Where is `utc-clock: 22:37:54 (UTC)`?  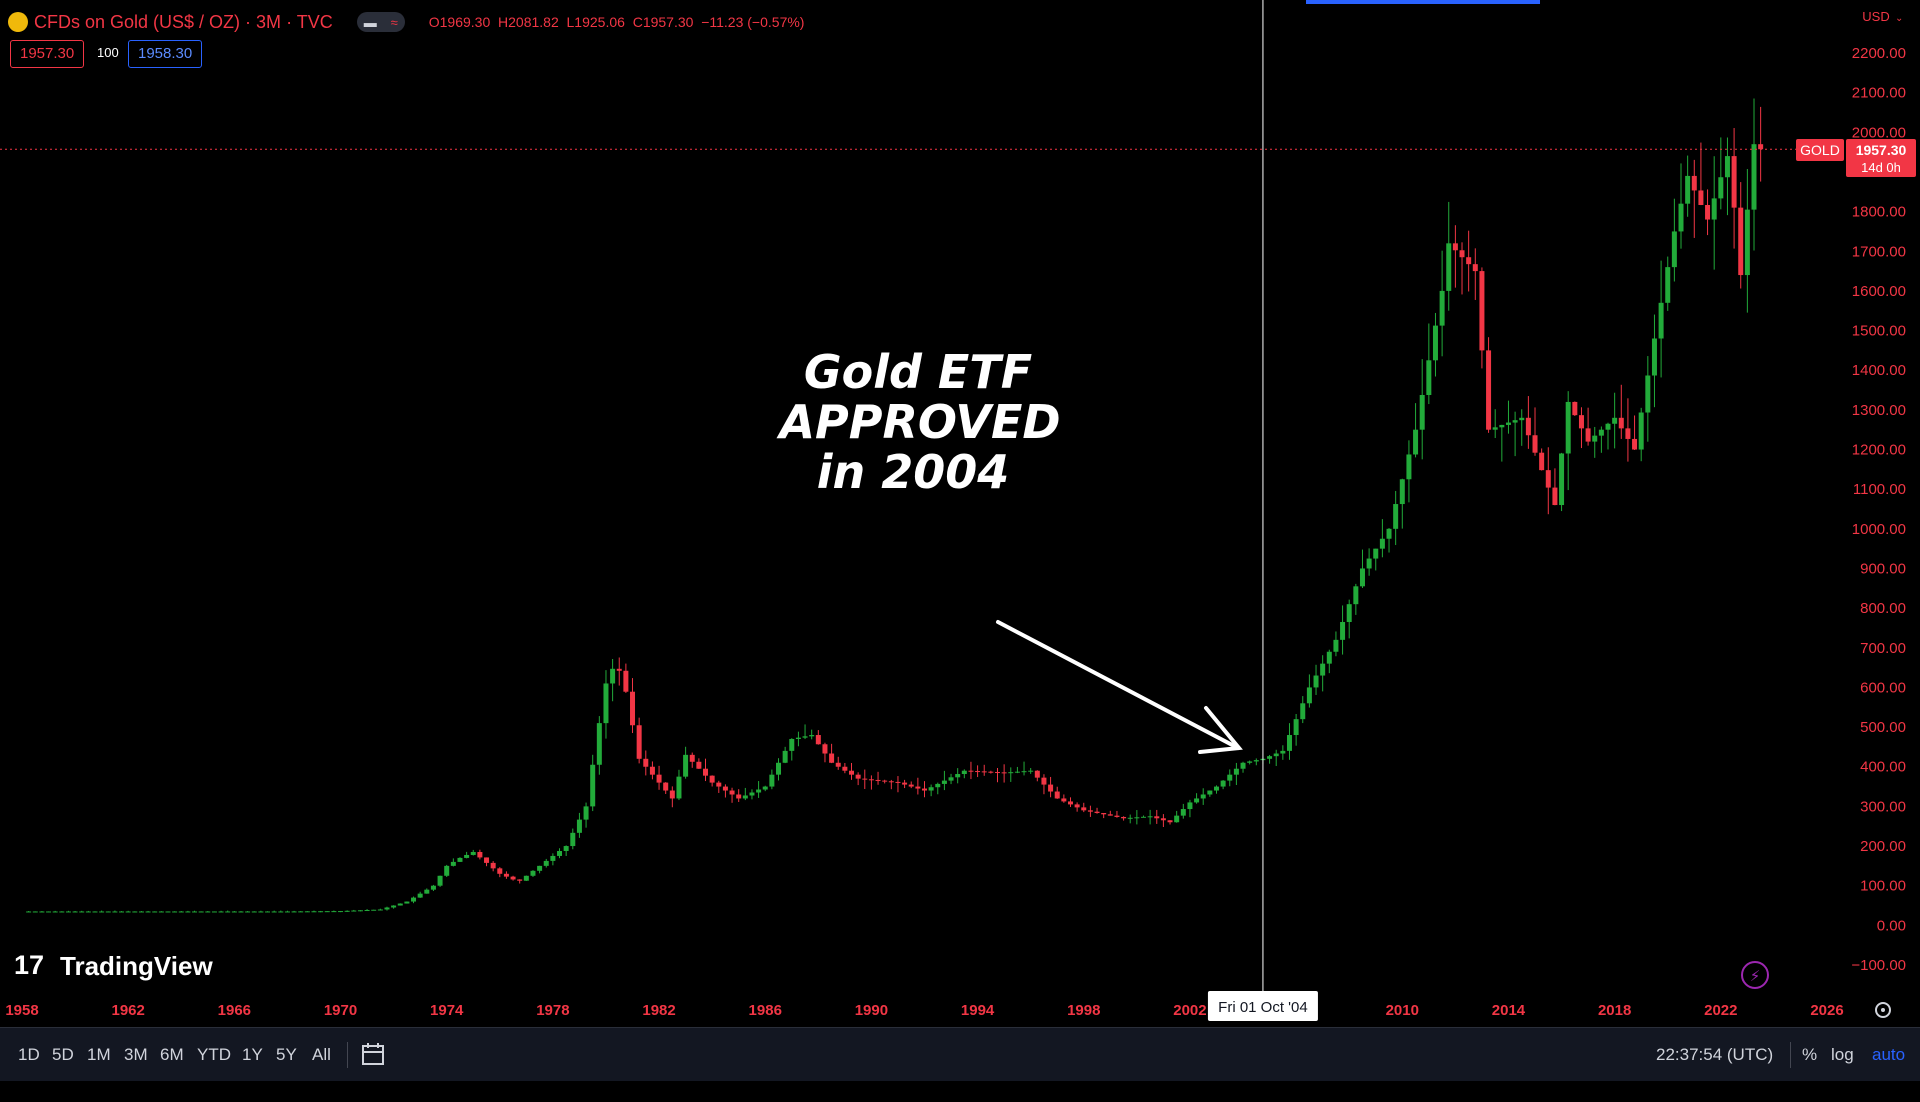 utc-clock: 22:37:54 (UTC) is located at coordinates (1715, 1054).